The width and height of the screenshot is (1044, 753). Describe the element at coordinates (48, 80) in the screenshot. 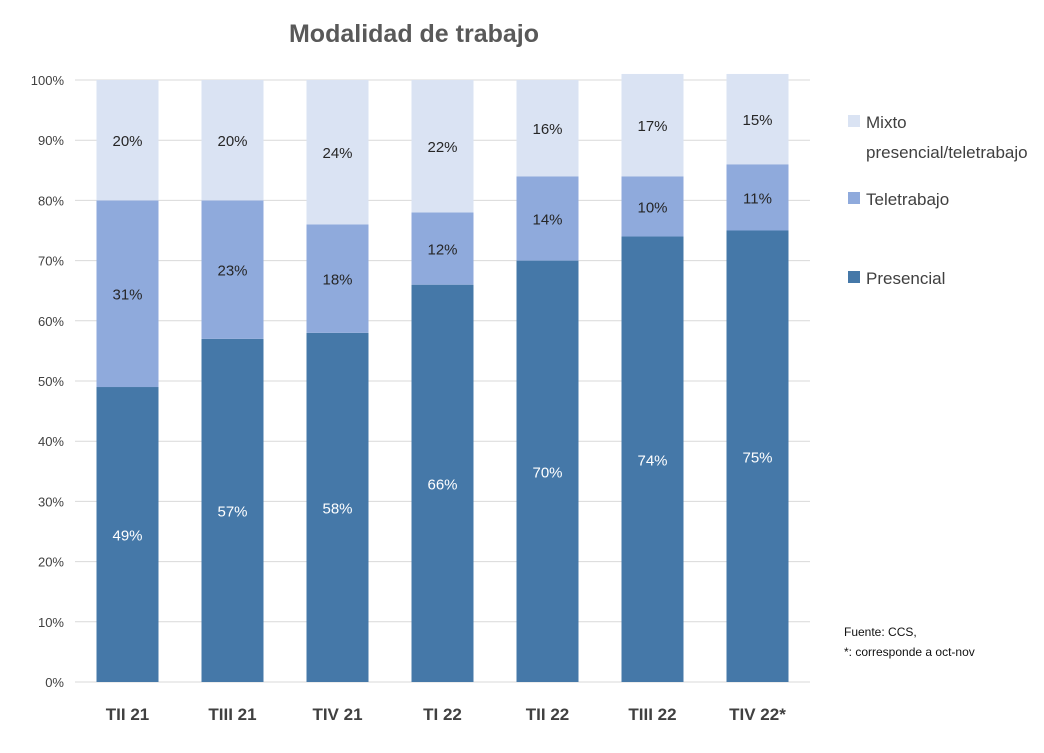

I see `y-tick-label: 100%` at that location.